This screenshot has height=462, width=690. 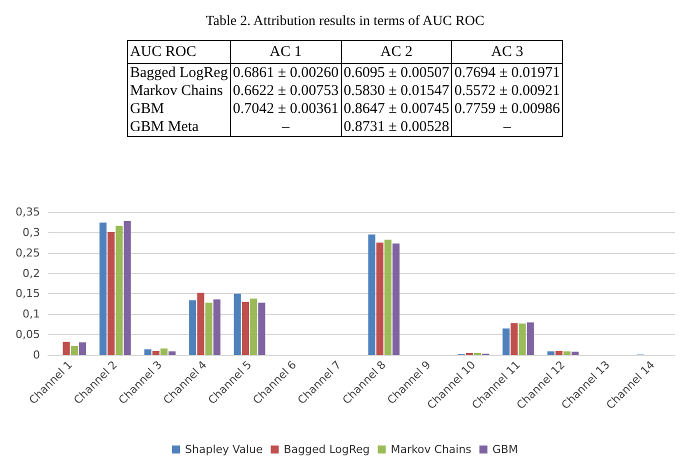 What do you see at coordinates (179, 73) in the screenshot?
I see `category-label: Bagged LogReg` at bounding box center [179, 73].